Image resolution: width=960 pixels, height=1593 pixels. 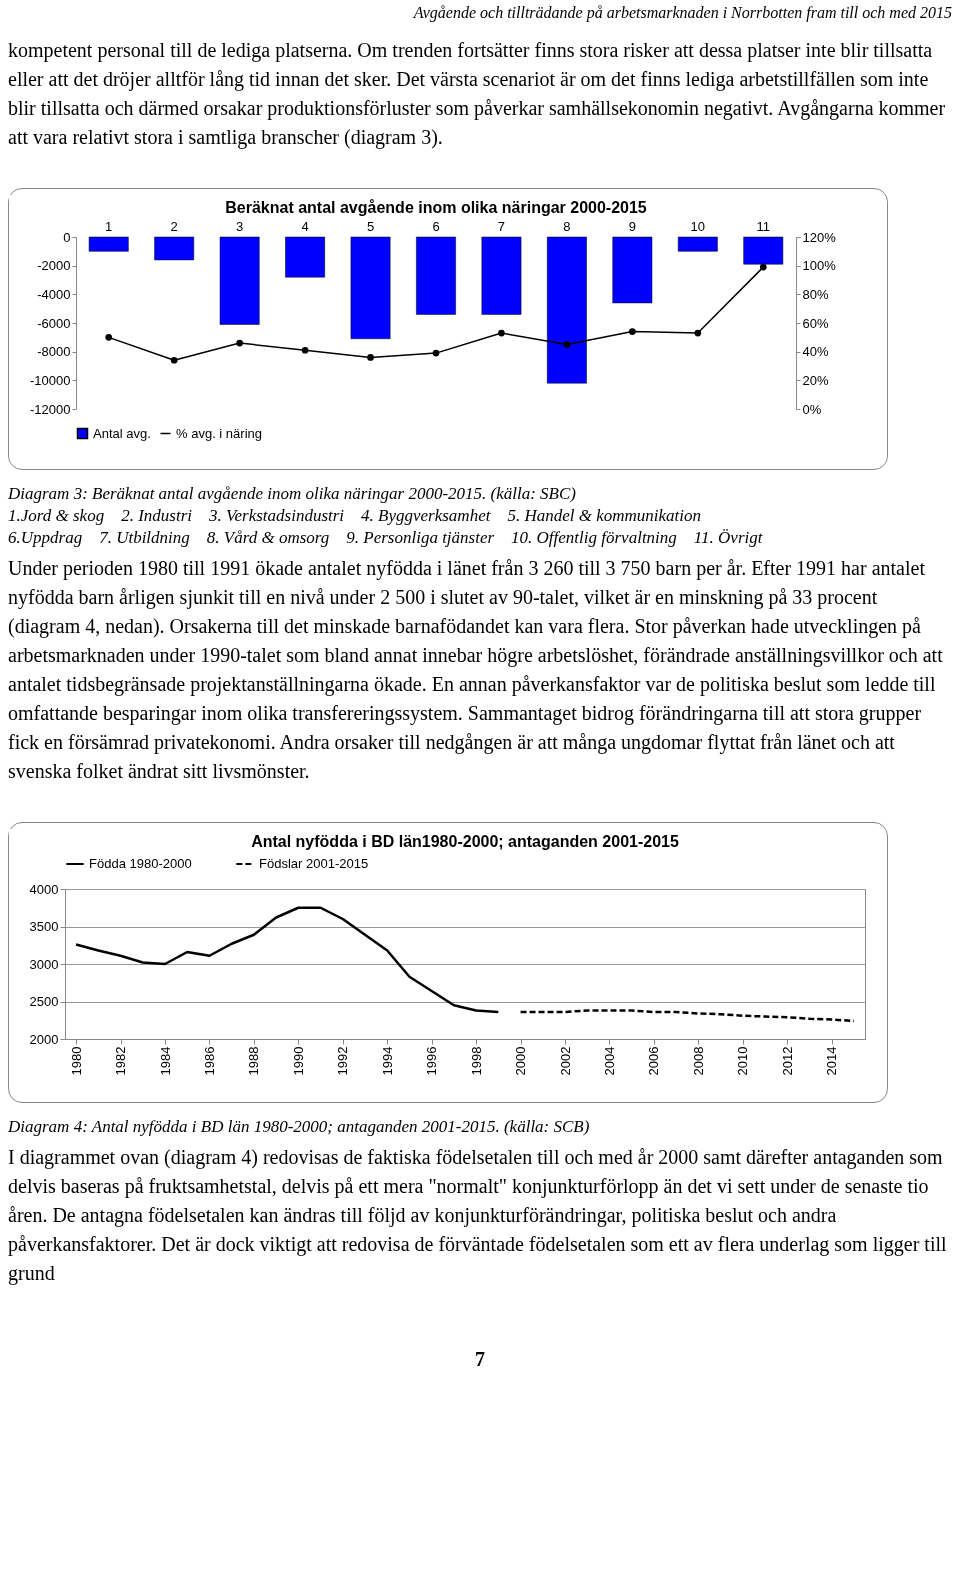 I want to click on x-tick-label: 2014, so click(x=832, y=1061).